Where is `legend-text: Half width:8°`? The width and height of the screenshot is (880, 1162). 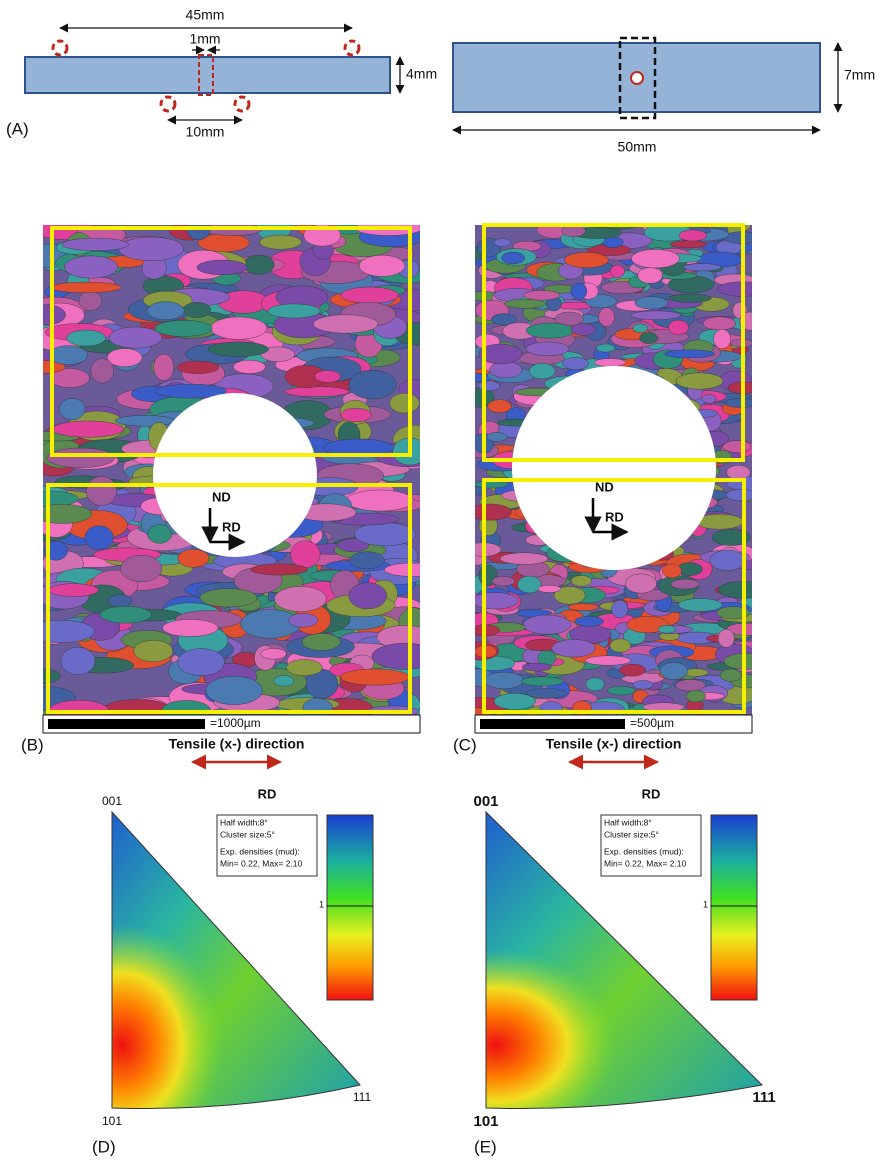
legend-text: Half width:8° is located at coordinates (244, 822).